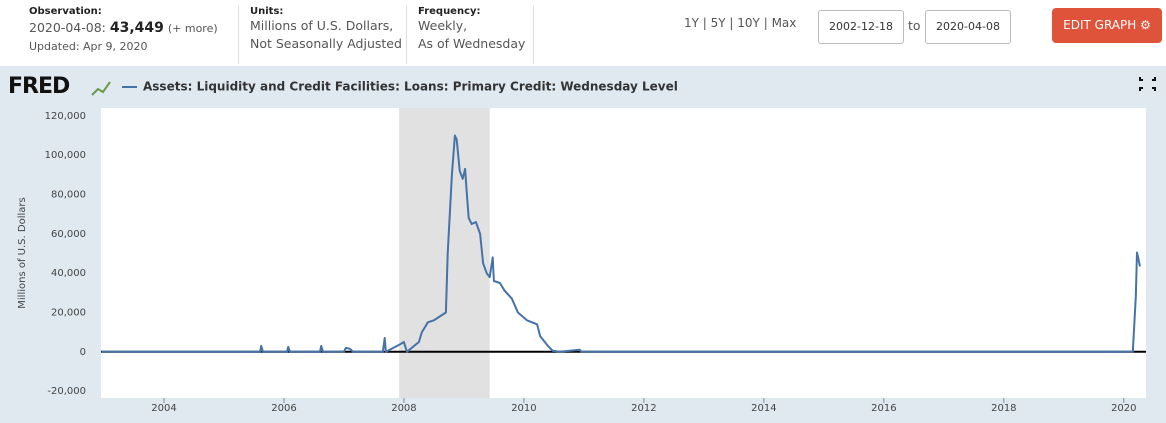 This screenshot has height=423, width=1166. What do you see at coordinates (267, 11) in the screenshot?
I see `label: Units:` at bounding box center [267, 11].